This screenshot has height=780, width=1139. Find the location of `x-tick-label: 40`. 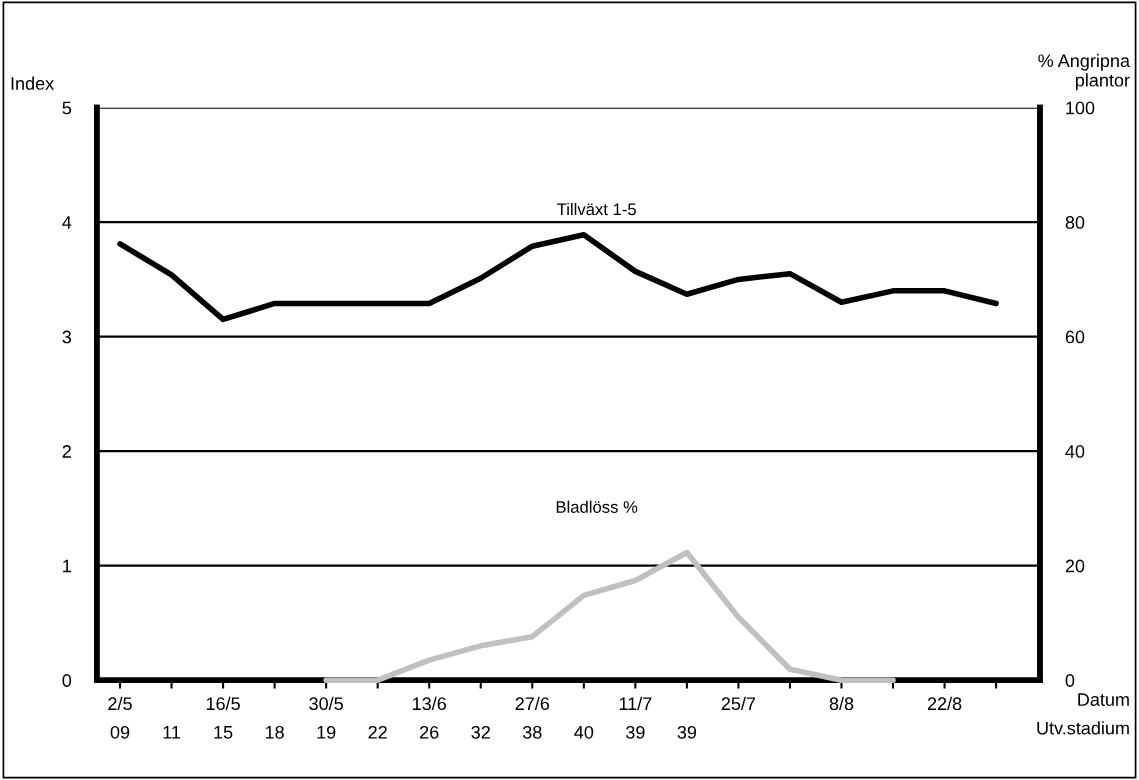

x-tick-label: 40 is located at coordinates (584, 732).